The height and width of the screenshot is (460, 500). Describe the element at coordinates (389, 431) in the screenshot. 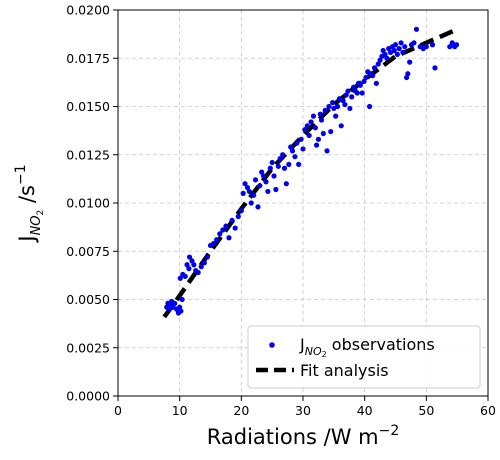

I see `x-axis-title-superscript: −2` at that location.